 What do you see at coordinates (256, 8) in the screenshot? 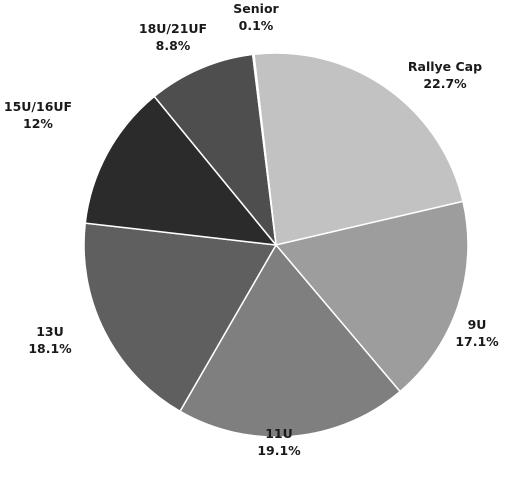
I see `slice-label: Senior` at bounding box center [256, 8].